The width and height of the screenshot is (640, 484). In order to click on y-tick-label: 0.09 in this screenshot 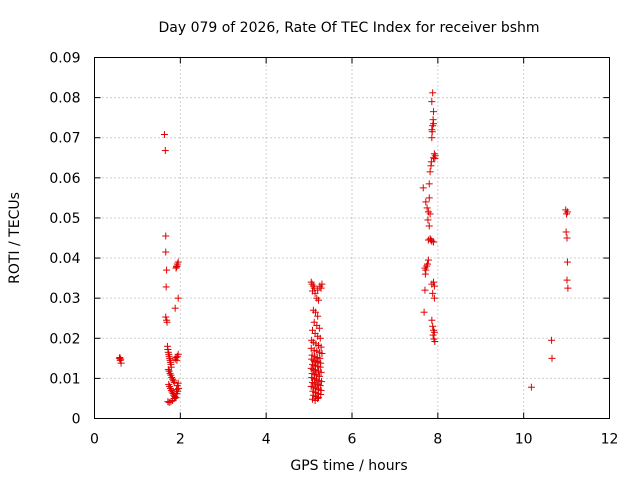, I will do `click(64, 59)`.